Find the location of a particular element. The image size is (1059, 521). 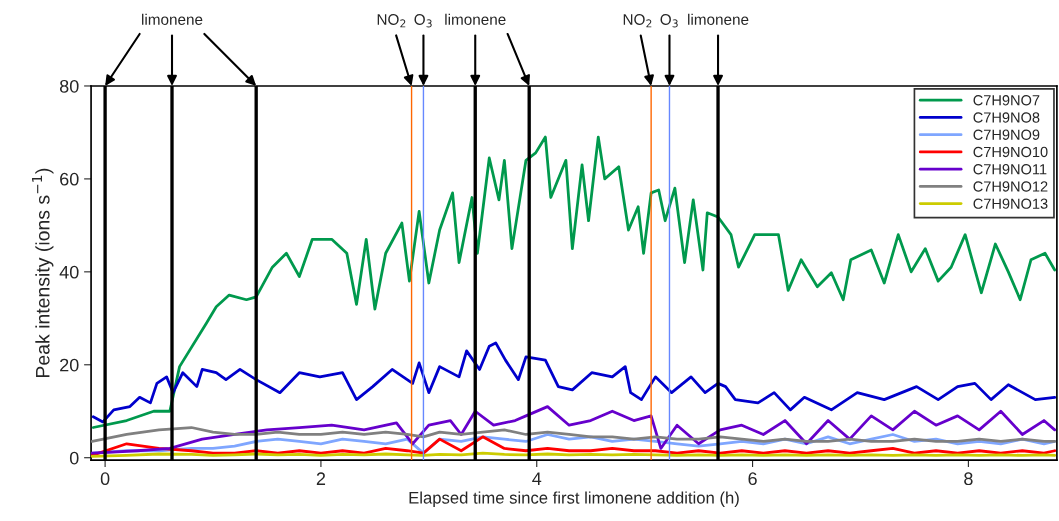

legend-label: C7H9NO10 is located at coordinates (1010, 152).